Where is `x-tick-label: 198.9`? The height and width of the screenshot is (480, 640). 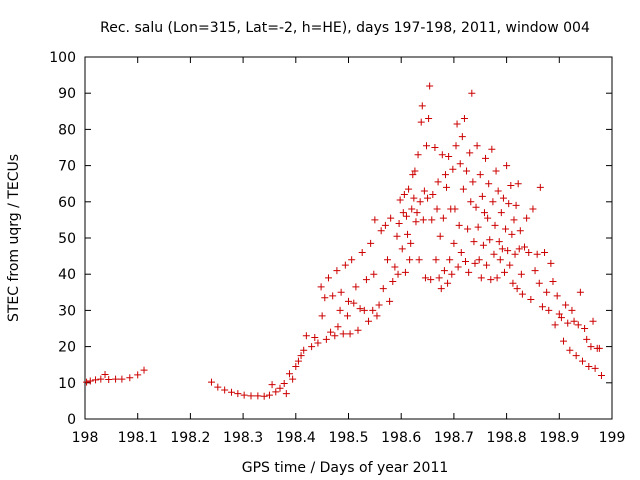 x-tick-label: 198.9 is located at coordinates (559, 438).